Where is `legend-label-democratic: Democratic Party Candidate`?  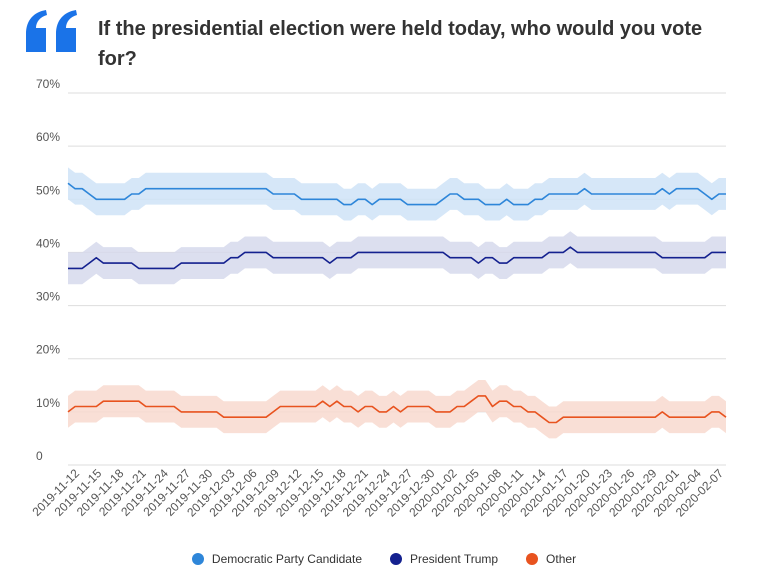 legend-label-democratic: Democratic Party Candidate is located at coordinates (286, 559).